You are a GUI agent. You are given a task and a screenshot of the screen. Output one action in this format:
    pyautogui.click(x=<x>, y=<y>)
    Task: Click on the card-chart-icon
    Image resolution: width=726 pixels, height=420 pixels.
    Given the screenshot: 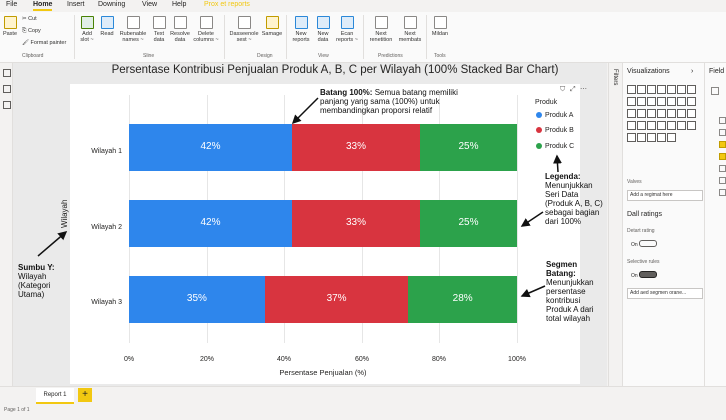 What is the action you would take?
    pyautogui.click(x=681, y=113)
    